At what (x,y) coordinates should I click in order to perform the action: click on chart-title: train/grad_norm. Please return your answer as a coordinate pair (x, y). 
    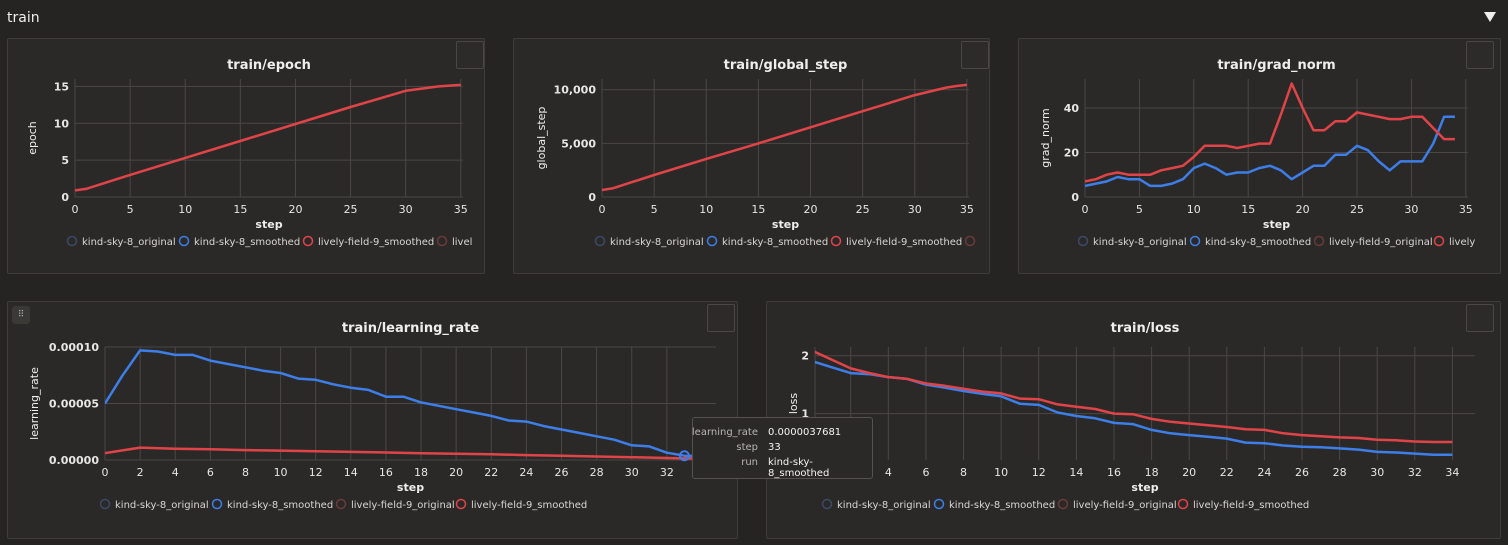
    Looking at the image, I should click on (1276, 65).